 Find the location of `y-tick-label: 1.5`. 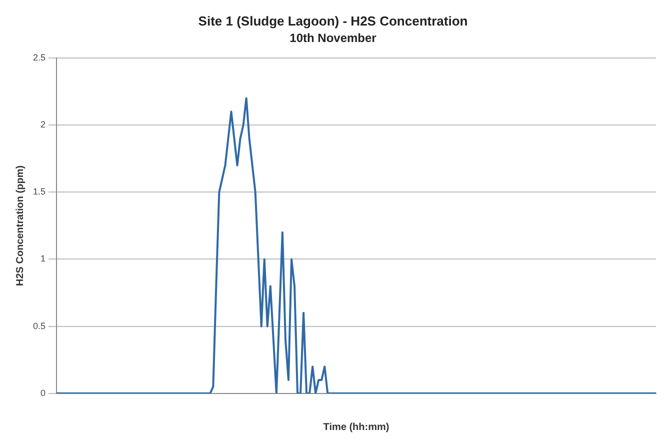

y-tick-label: 1.5 is located at coordinates (39, 191).